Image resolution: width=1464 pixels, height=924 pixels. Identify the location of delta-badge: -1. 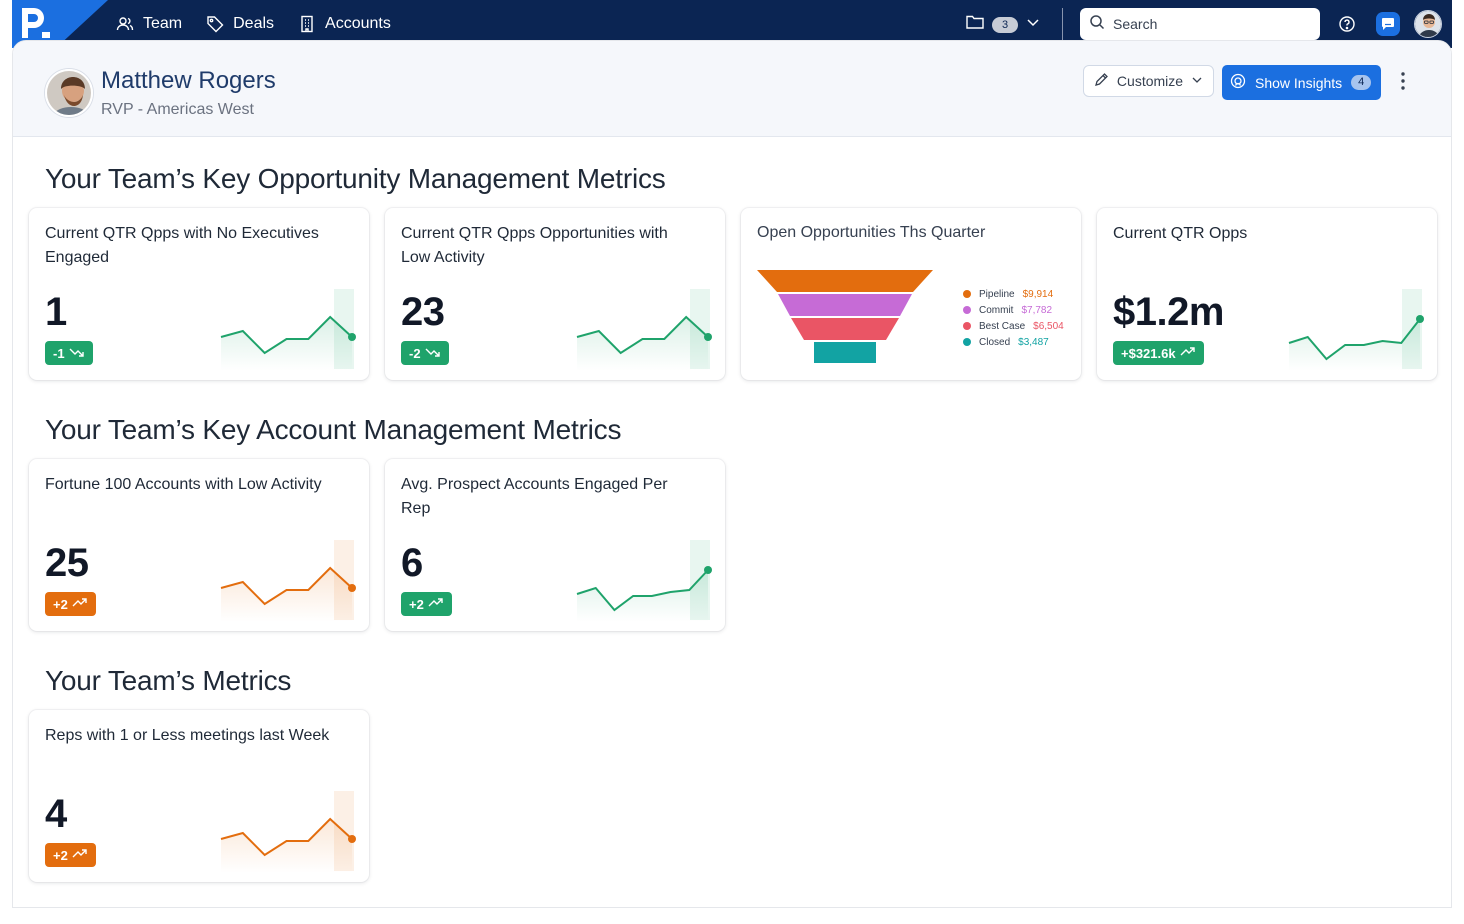
(69, 353).